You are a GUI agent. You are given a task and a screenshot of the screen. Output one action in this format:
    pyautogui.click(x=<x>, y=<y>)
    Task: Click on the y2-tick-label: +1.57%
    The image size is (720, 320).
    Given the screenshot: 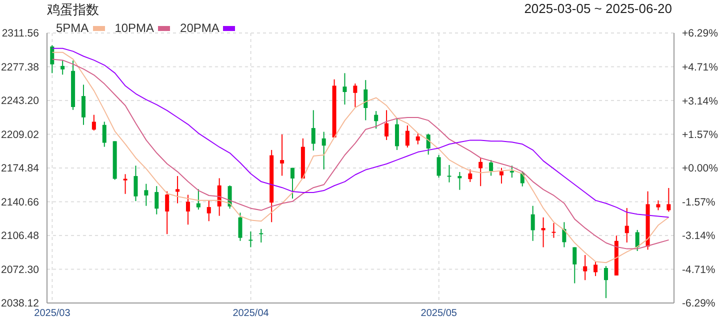 What is the action you would take?
    pyautogui.click(x=700, y=135)
    